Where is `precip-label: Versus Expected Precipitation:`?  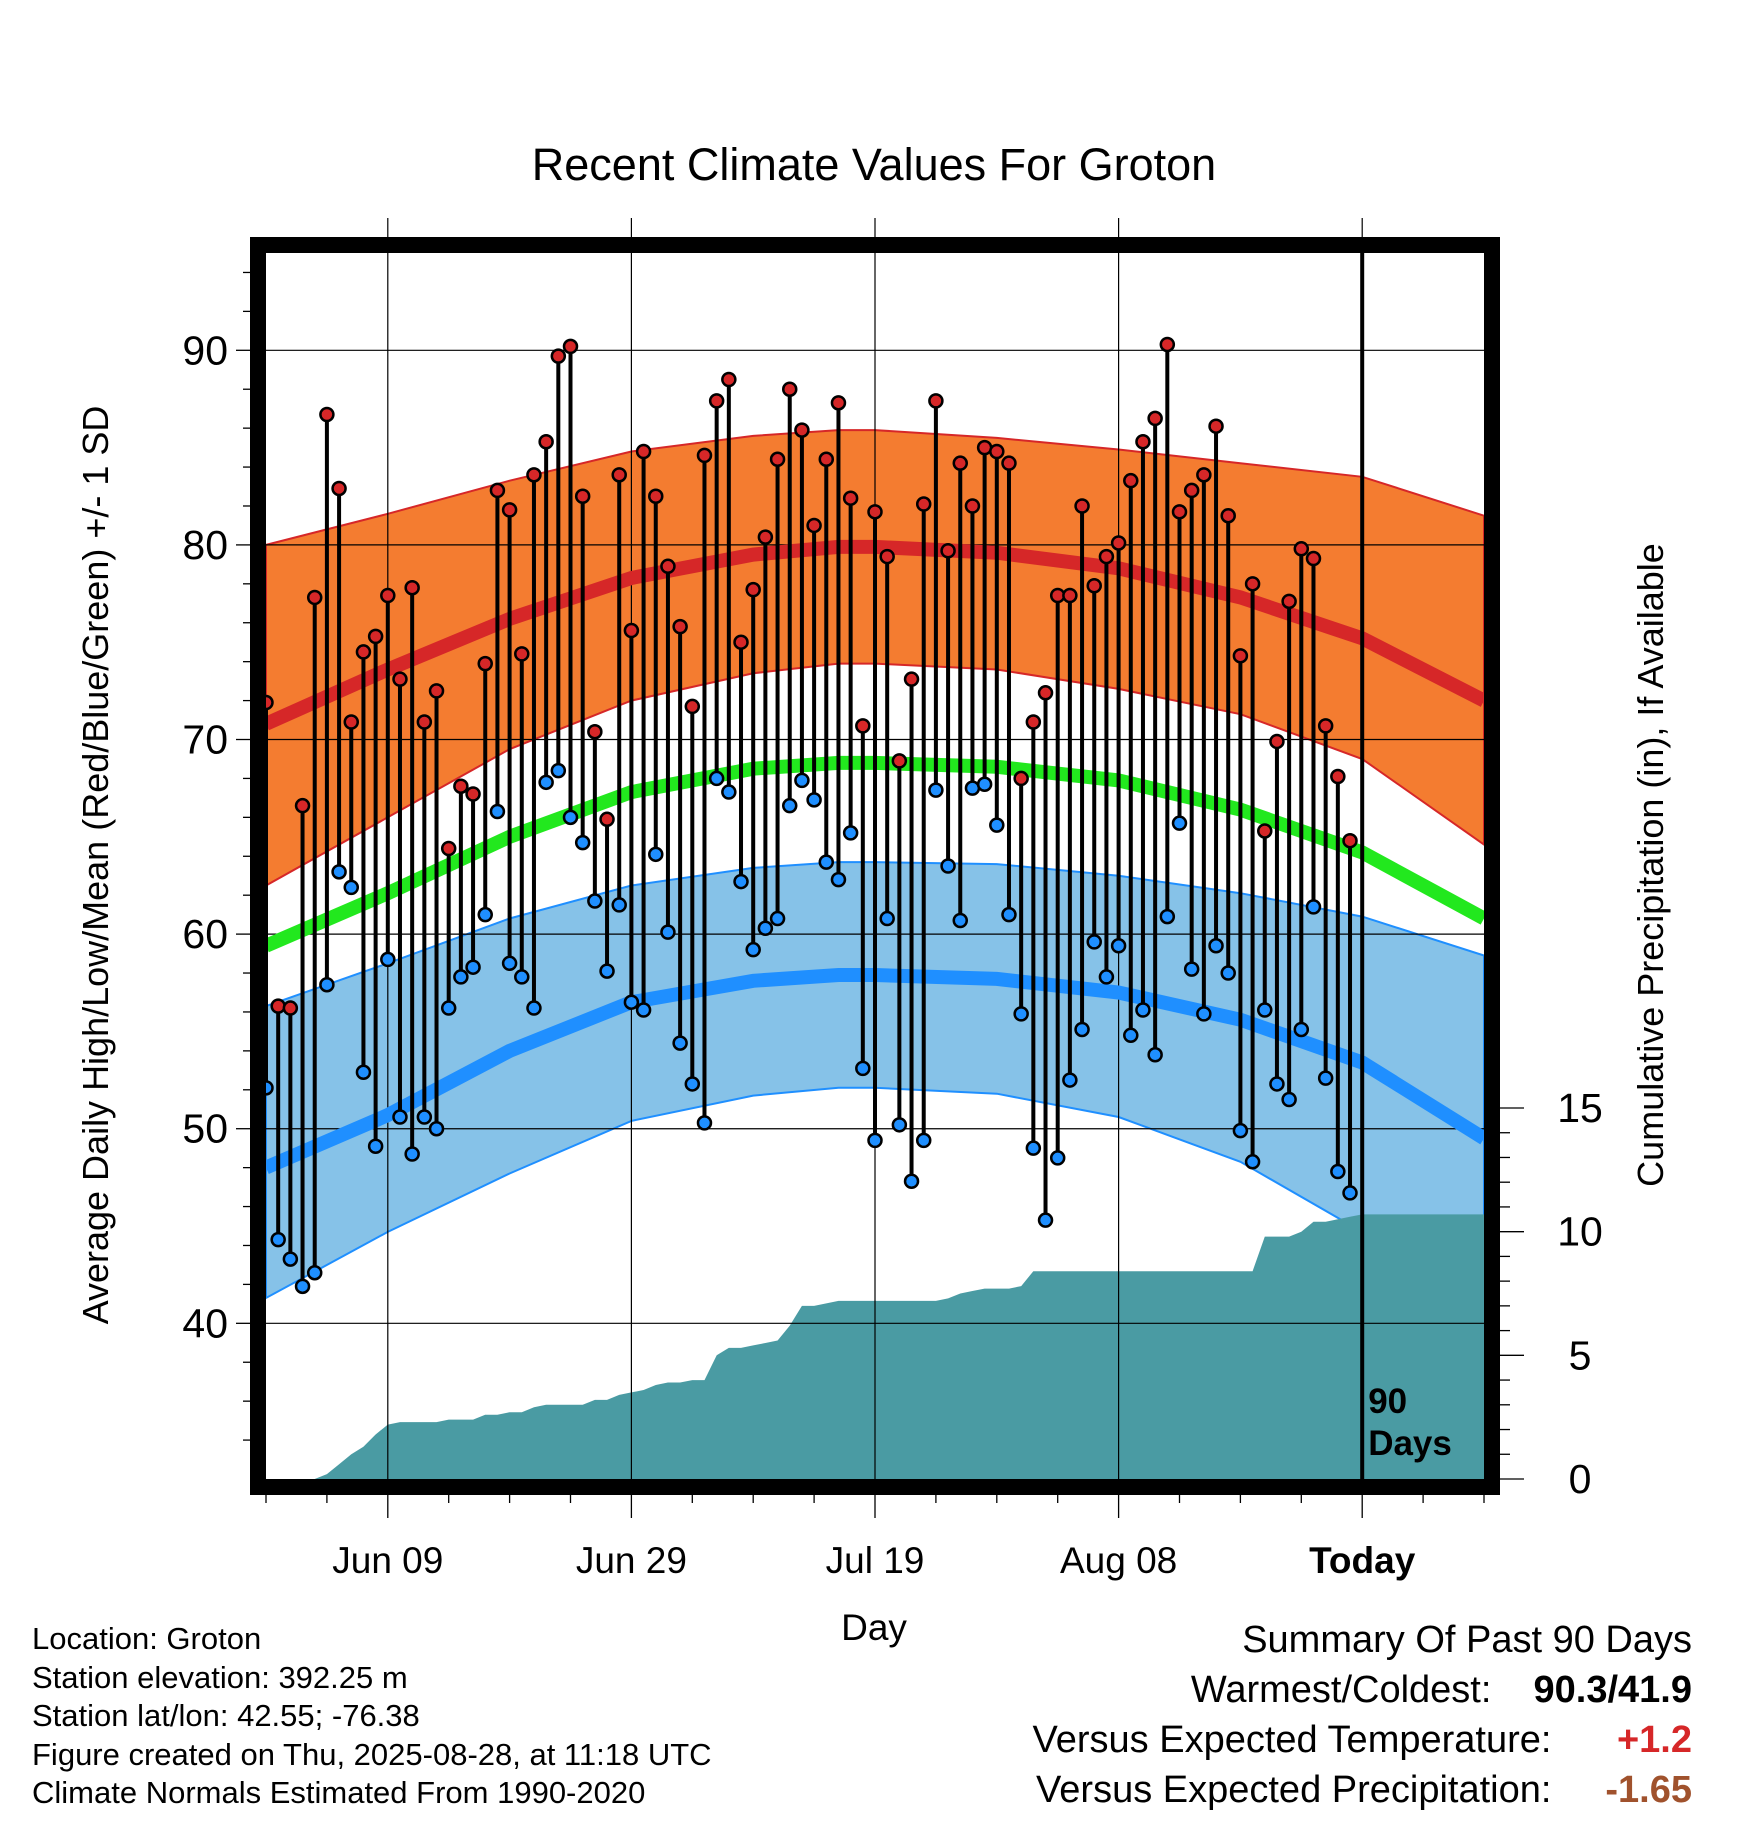 precip-label: Versus Expected Precipitation: is located at coordinates (1294, 1790).